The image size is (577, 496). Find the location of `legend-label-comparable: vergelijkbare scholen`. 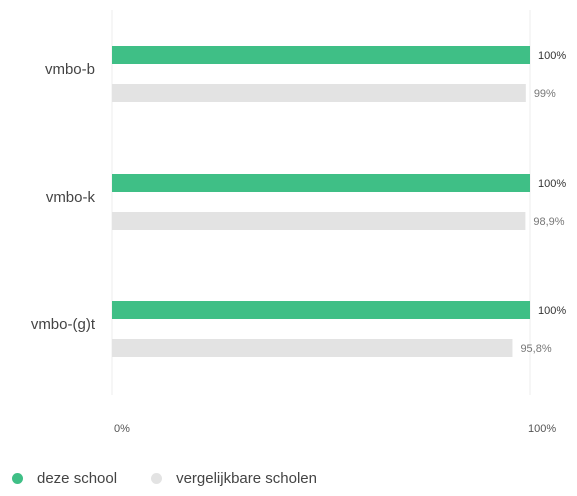

legend-label-comparable: vergelijkbare scholen is located at coordinates (246, 478).